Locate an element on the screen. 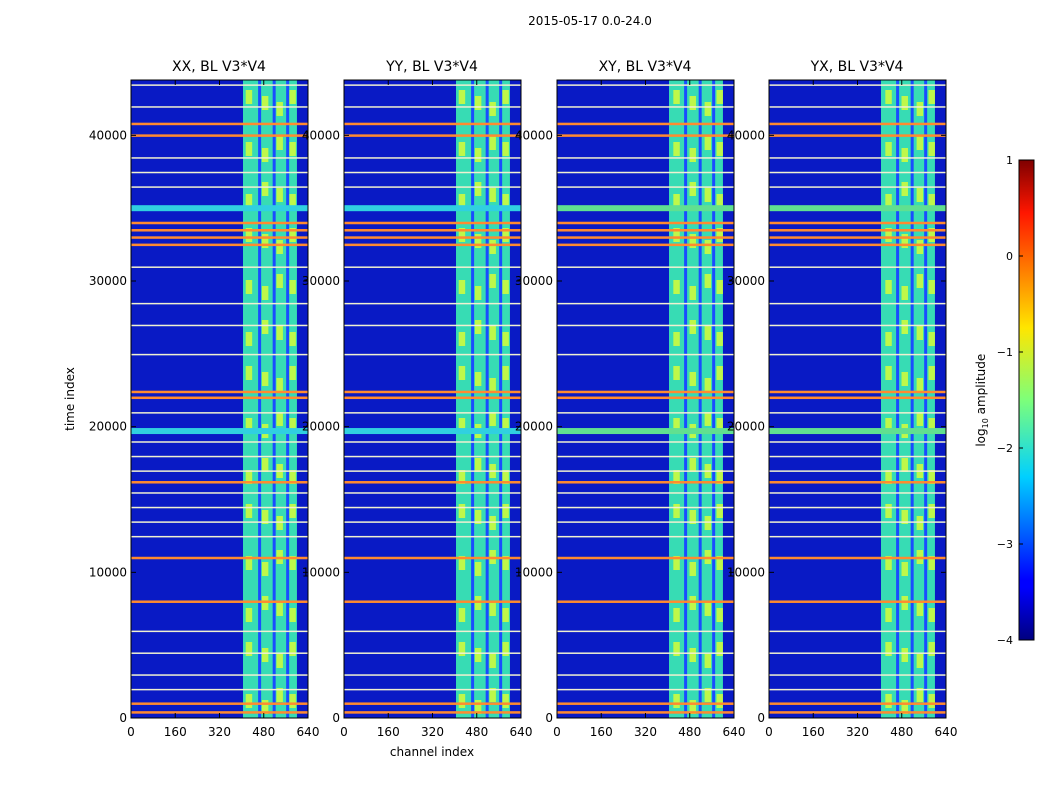 This screenshot has width=1050, height=800. x-tick-label-xy: 160 is located at coordinates (601, 732).